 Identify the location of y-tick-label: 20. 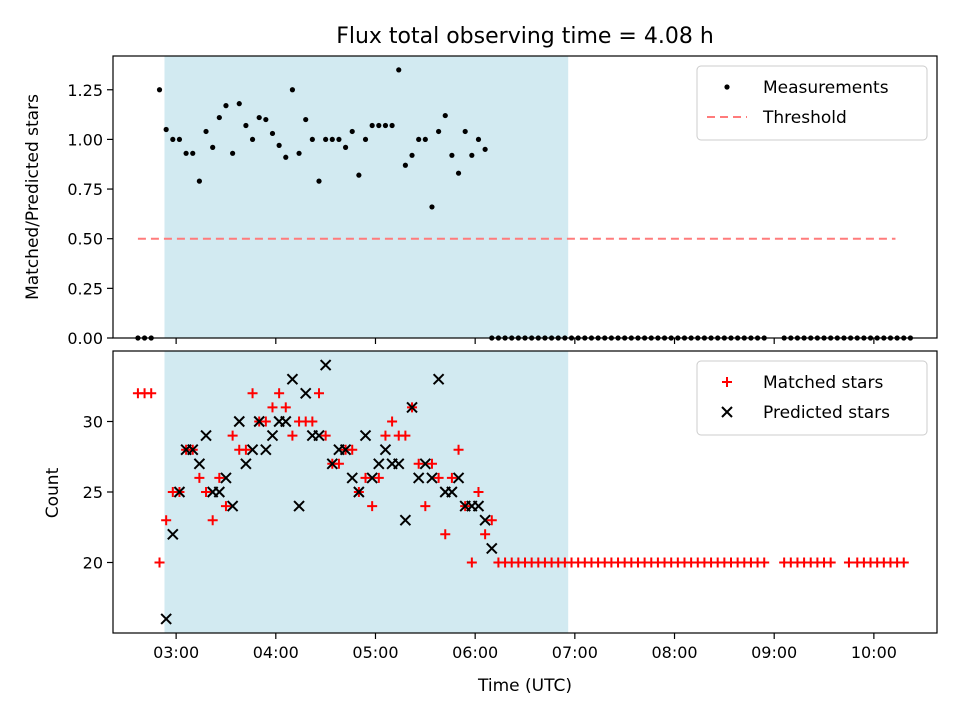
(93, 563).